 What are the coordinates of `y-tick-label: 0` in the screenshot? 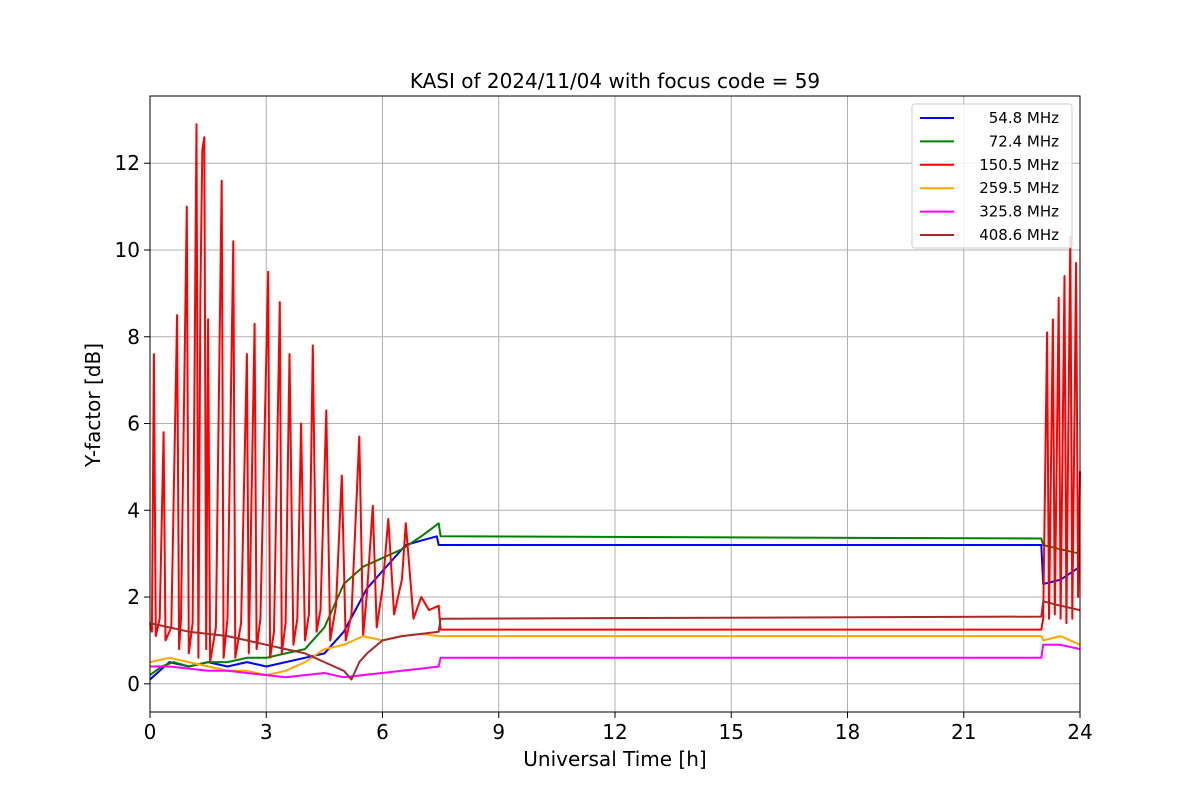 It's located at (133, 684).